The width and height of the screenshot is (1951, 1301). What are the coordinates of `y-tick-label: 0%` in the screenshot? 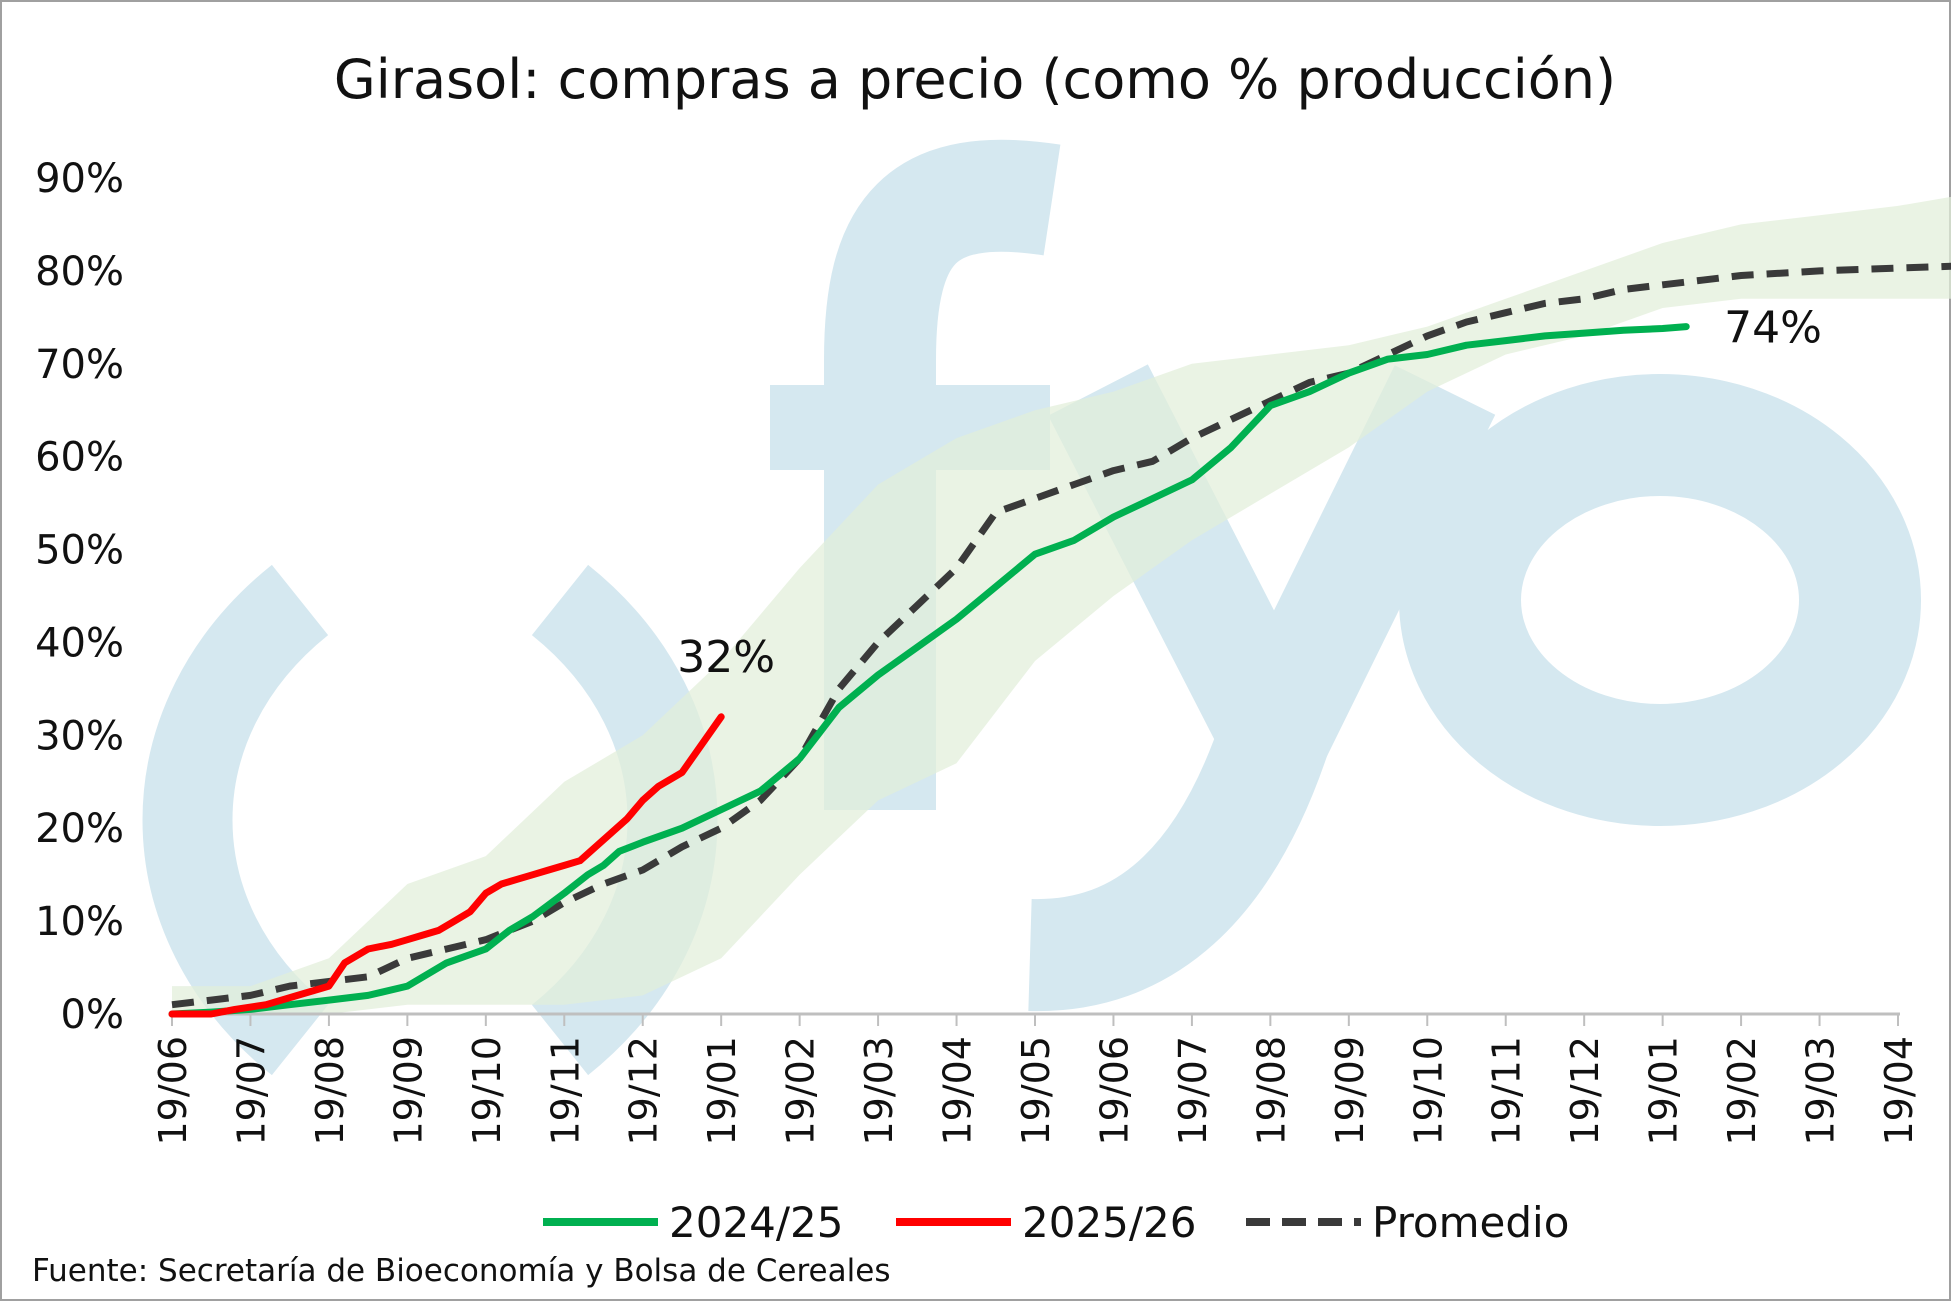 It's located at (92, 1015).